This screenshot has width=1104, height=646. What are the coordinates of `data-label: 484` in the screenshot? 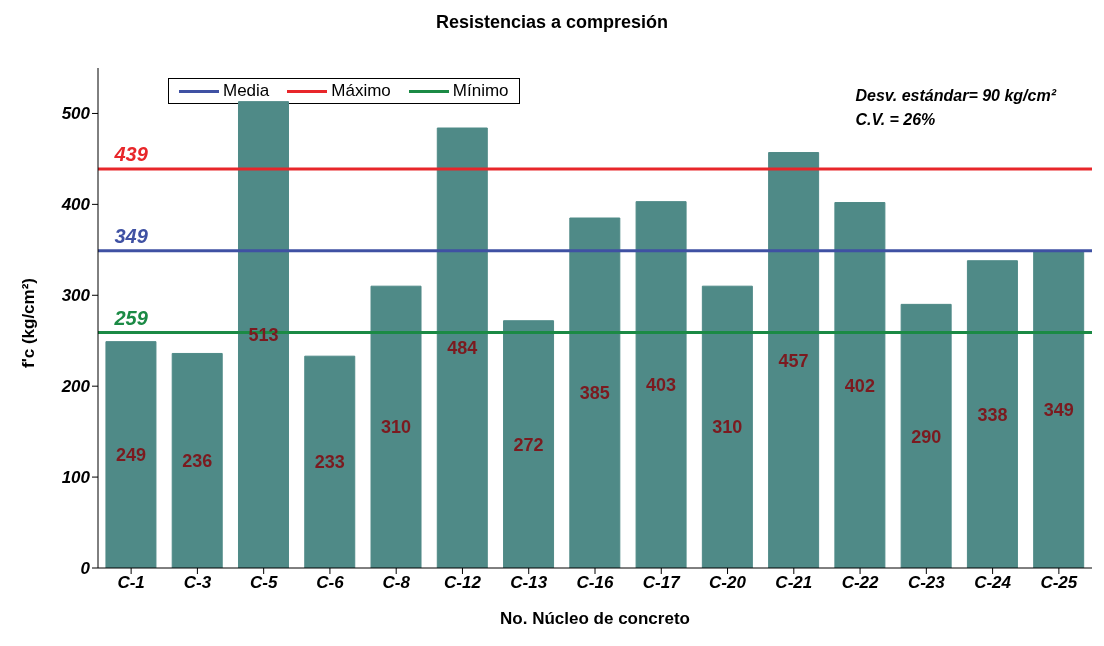 It's located at (462, 348).